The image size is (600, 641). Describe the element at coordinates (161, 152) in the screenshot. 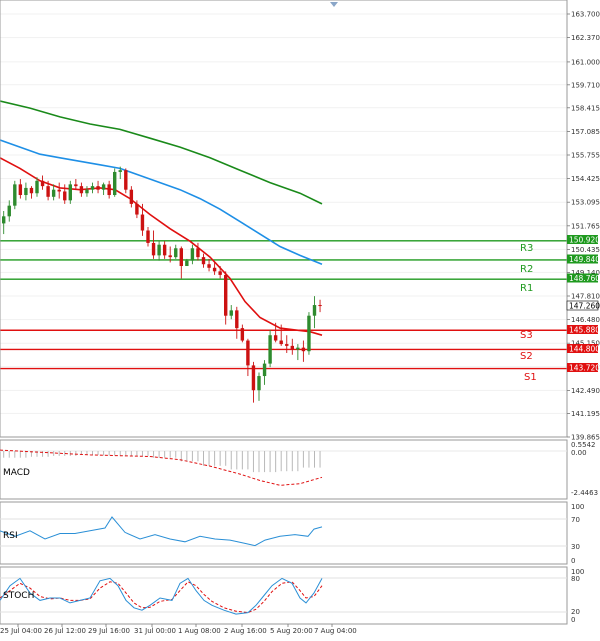

I see `ma-slow-line` at that location.